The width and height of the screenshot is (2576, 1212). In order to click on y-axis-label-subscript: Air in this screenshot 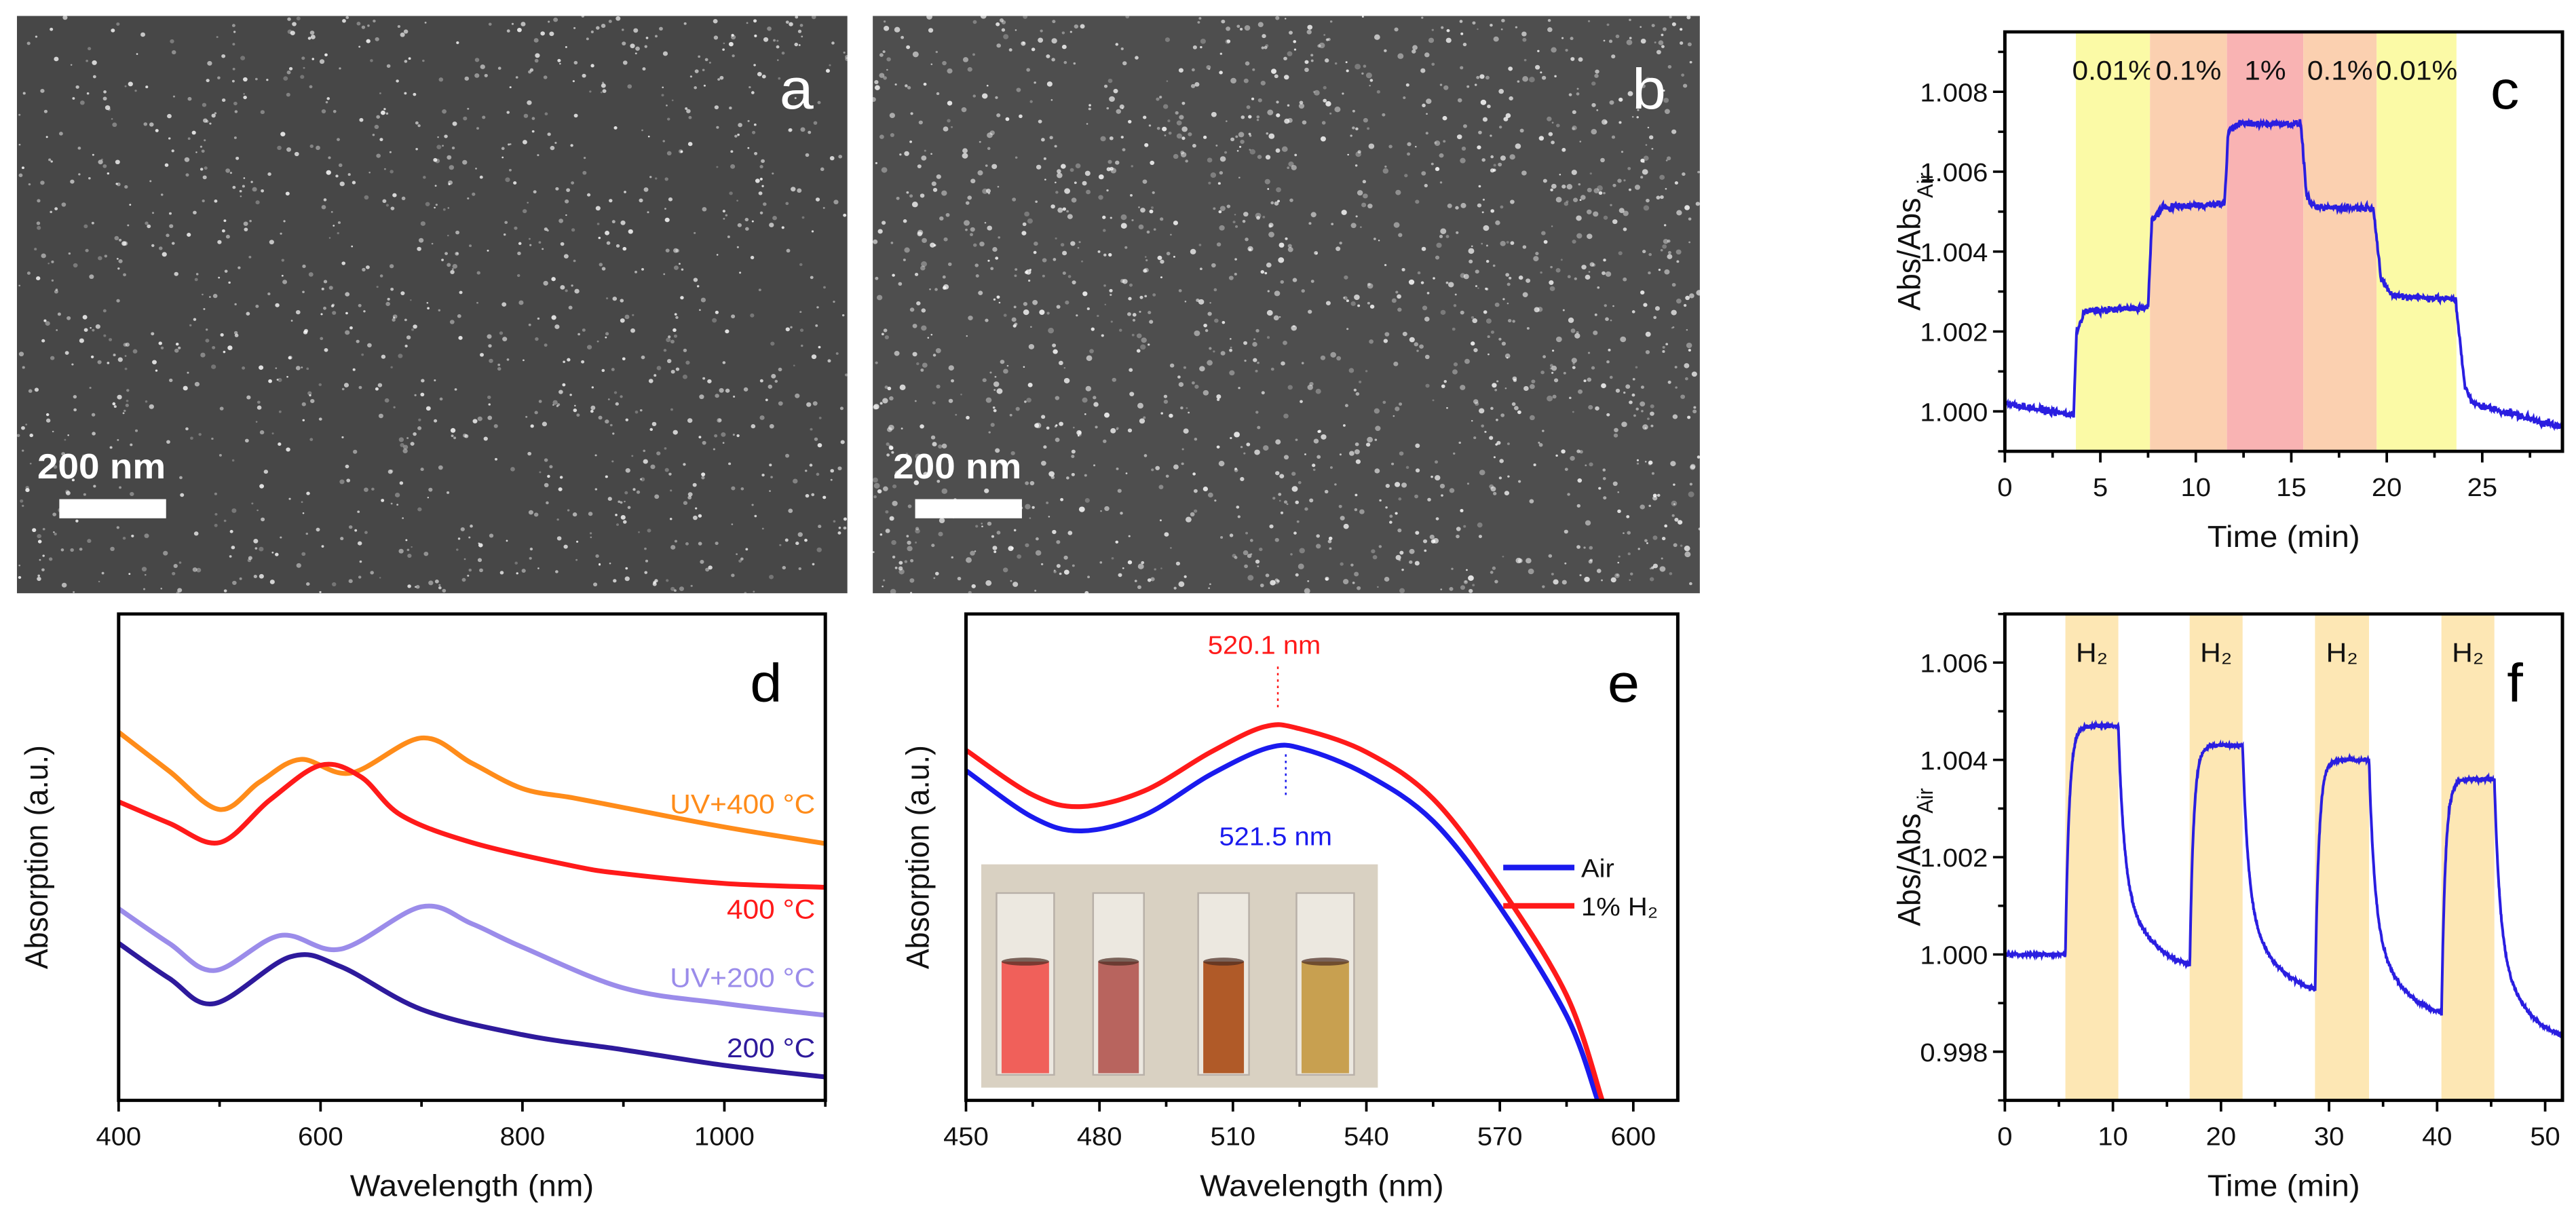, I will do `click(1925, 184)`.